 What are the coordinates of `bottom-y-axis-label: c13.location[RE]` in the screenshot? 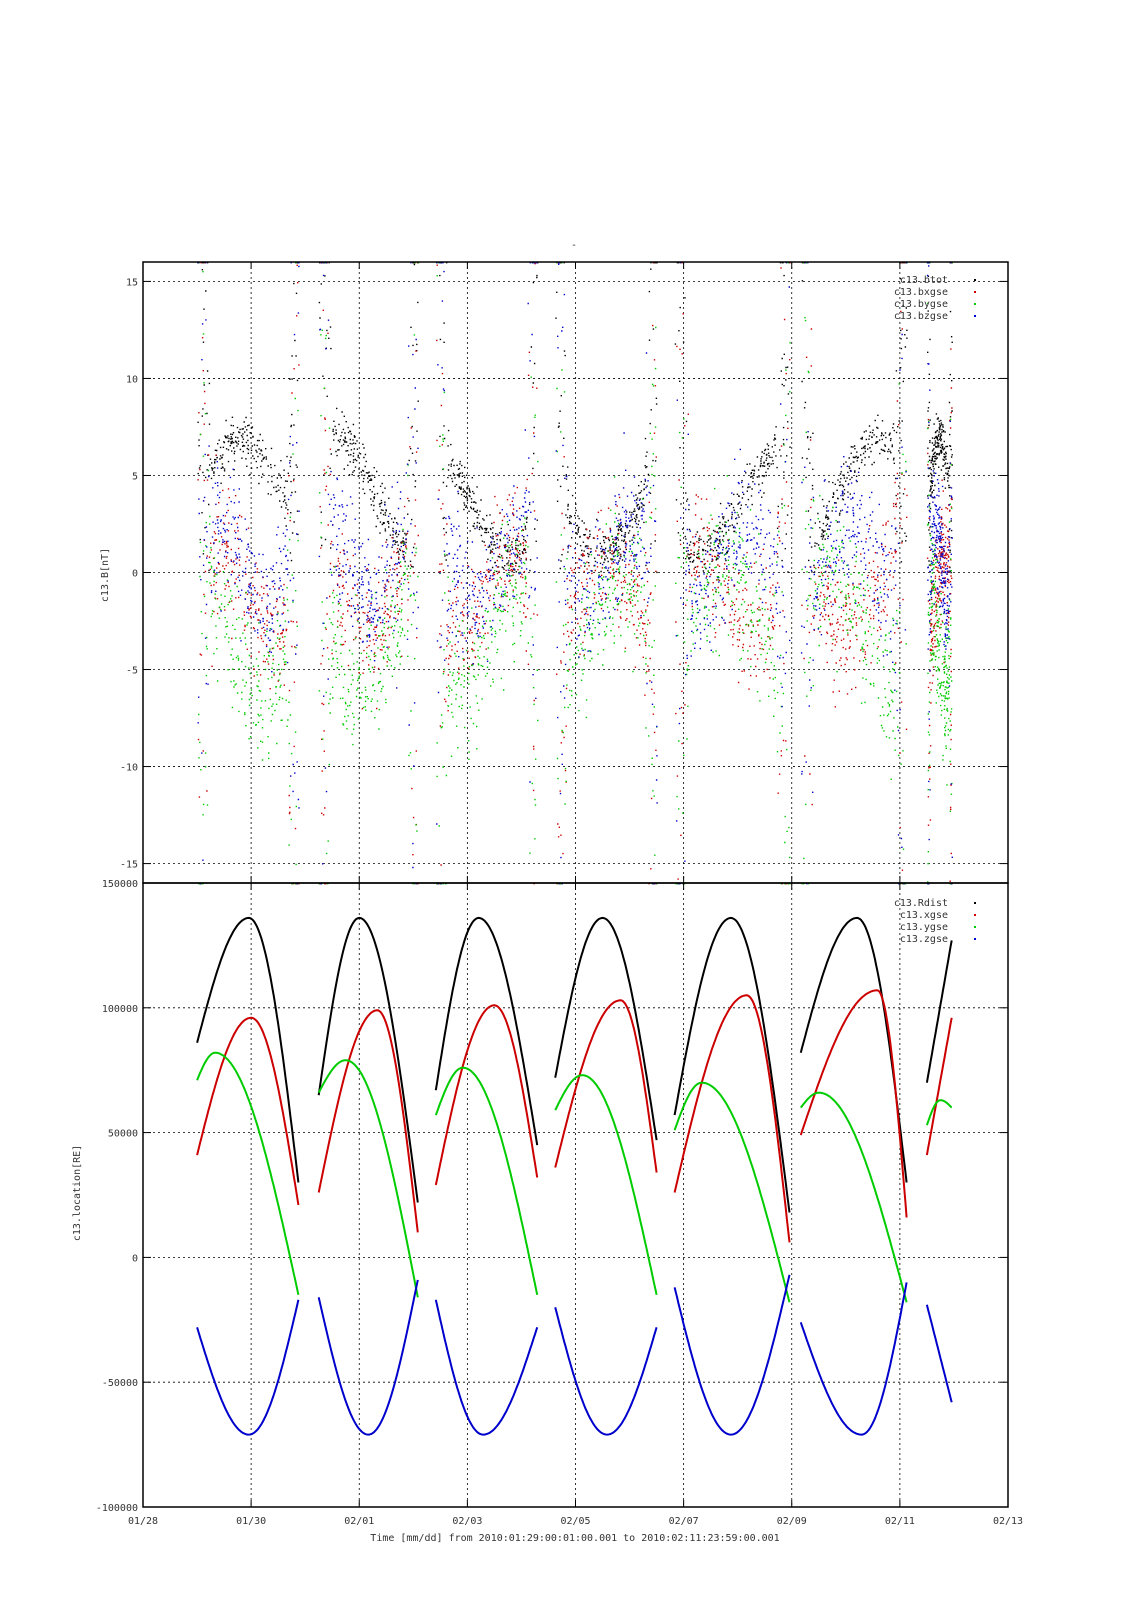 It's located at (77, 1193).